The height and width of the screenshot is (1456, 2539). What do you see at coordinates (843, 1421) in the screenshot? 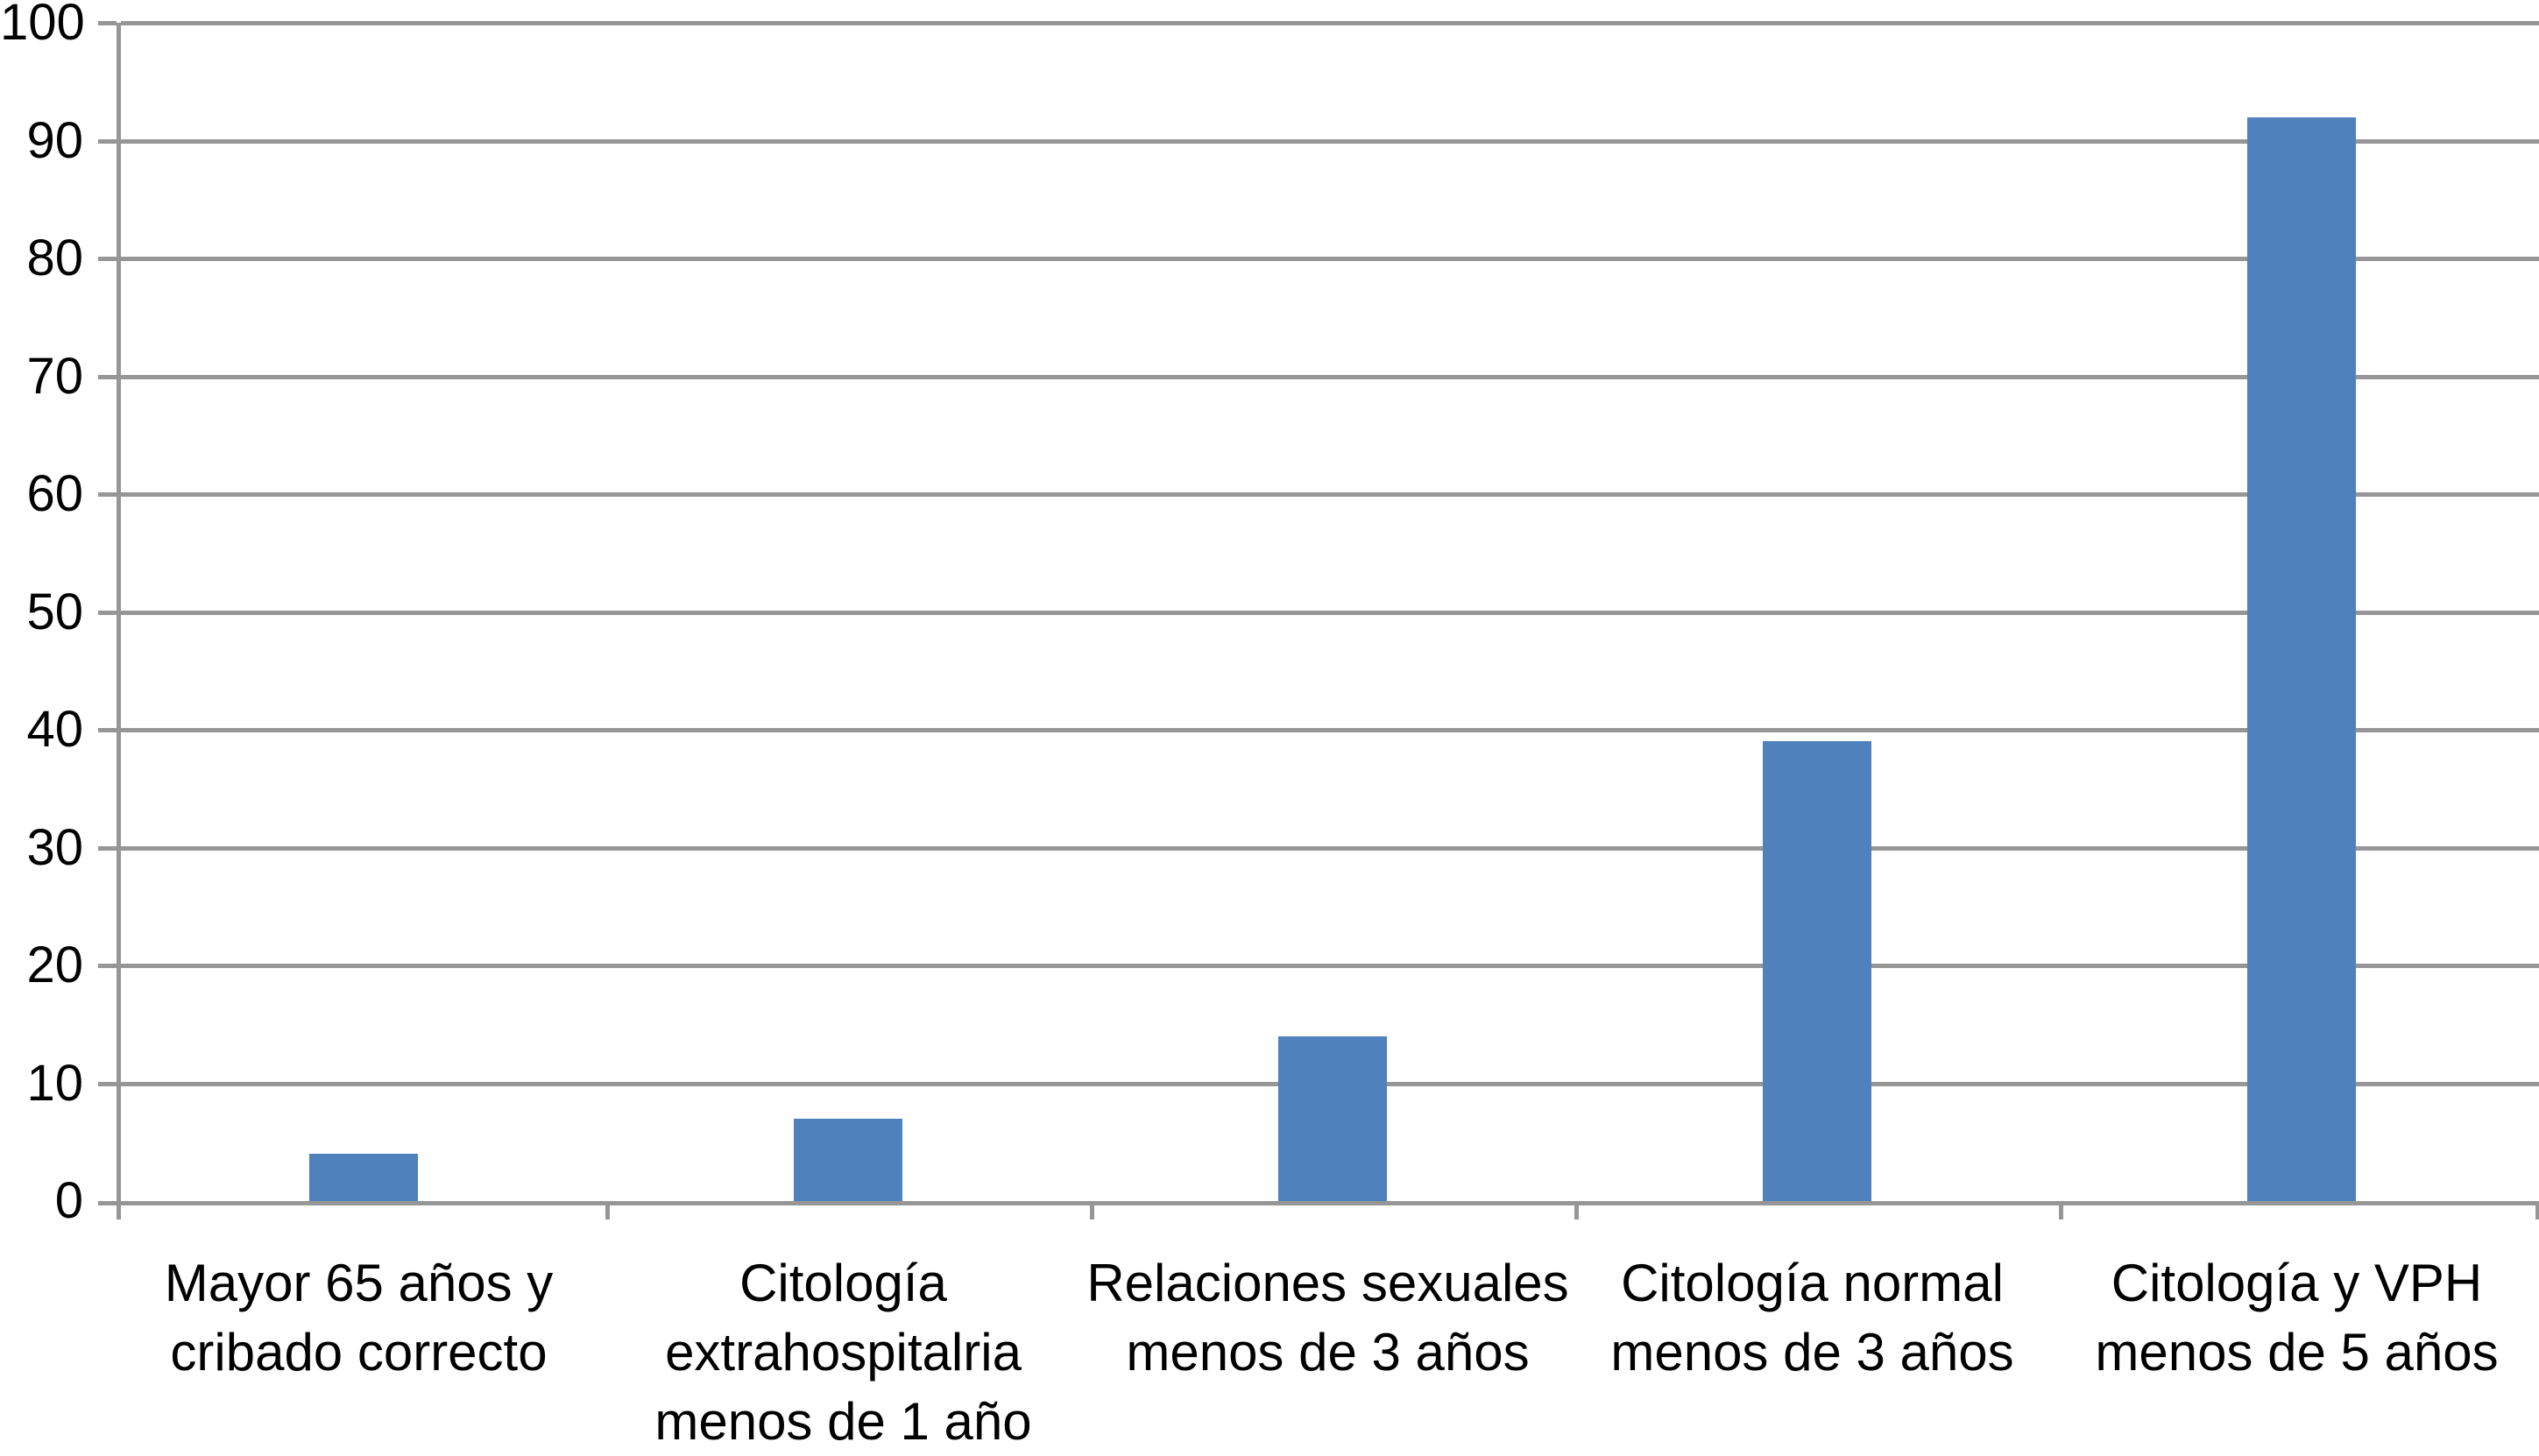
I see `category-label-line: menos de 1 año` at bounding box center [843, 1421].